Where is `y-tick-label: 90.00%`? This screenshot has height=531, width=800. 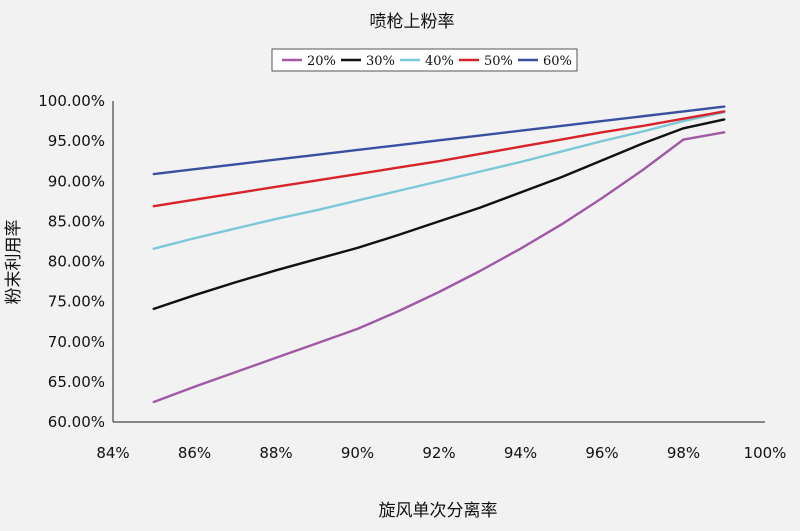
y-tick-label: 90.00% is located at coordinates (76, 181).